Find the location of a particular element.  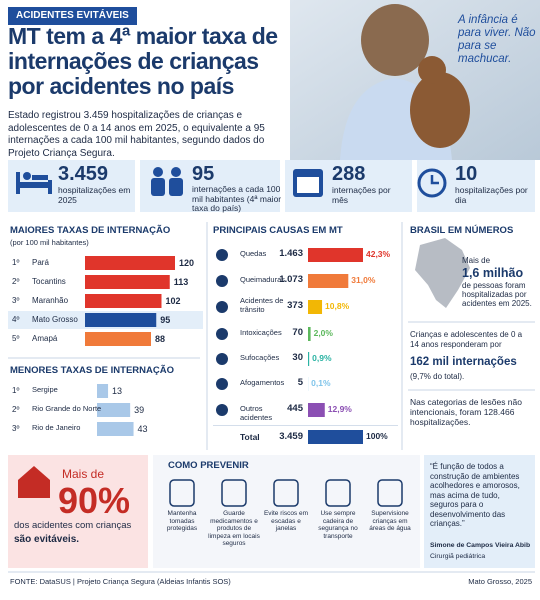

cause-label: Acidentes de trânsito is located at coordinates (262, 305).